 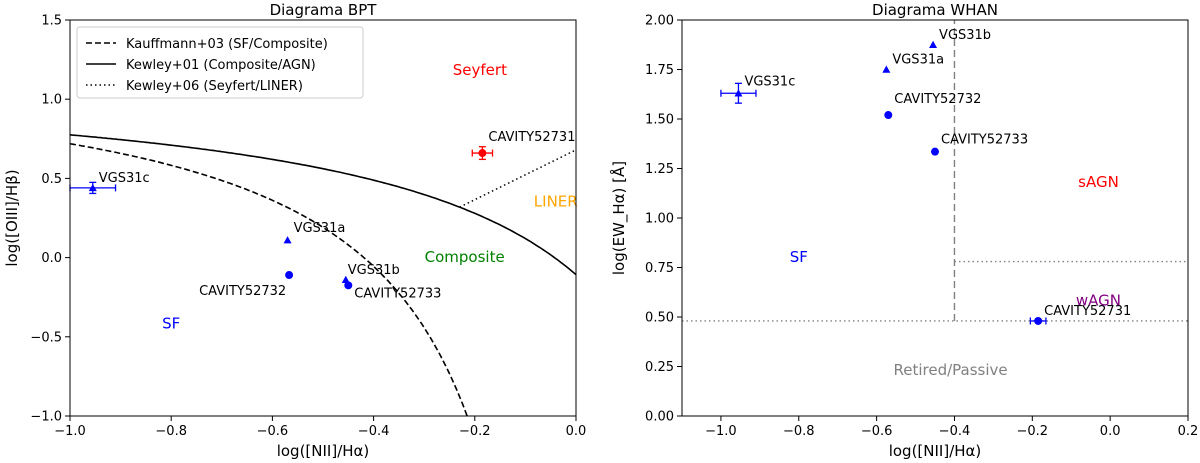 I want to click on y-axis-label: log([OIII]/Hβ), so click(x=12, y=217).